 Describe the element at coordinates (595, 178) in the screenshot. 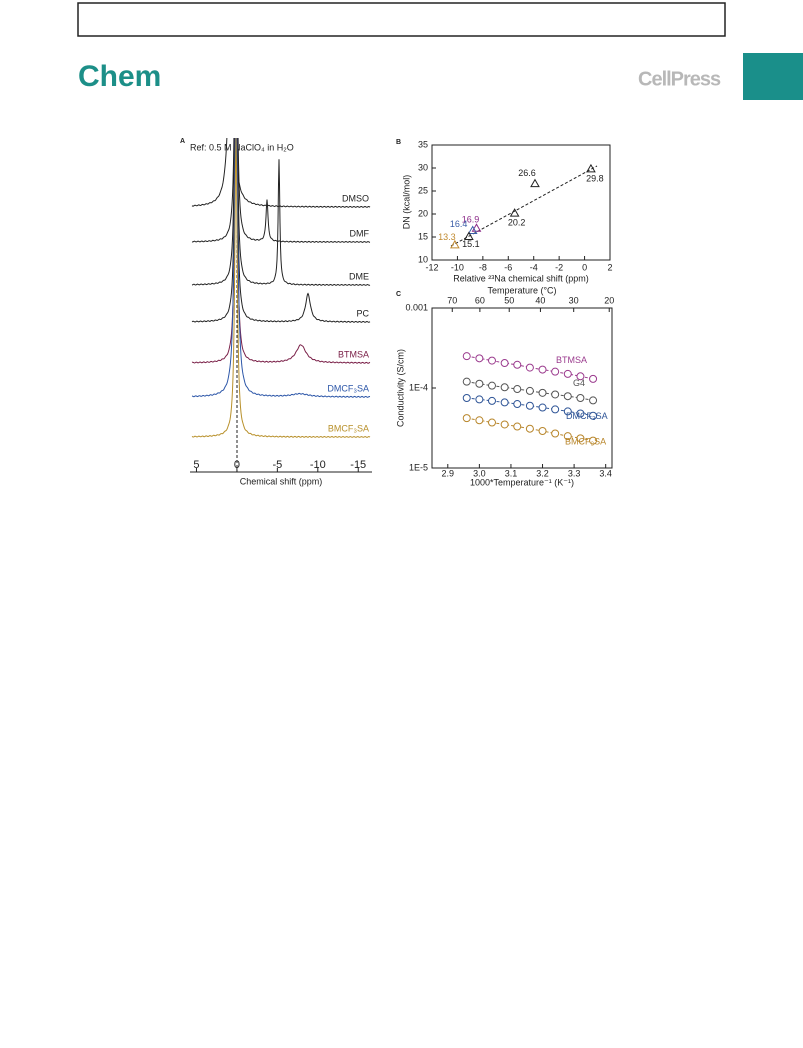

I see `value-label: 29.8` at that location.